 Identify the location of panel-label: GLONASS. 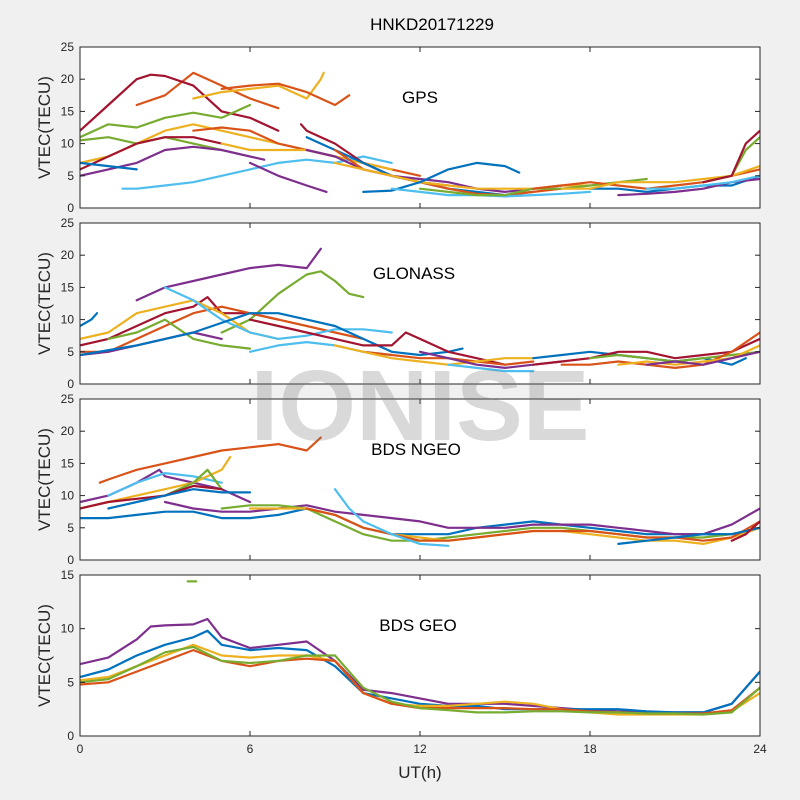
(414, 273).